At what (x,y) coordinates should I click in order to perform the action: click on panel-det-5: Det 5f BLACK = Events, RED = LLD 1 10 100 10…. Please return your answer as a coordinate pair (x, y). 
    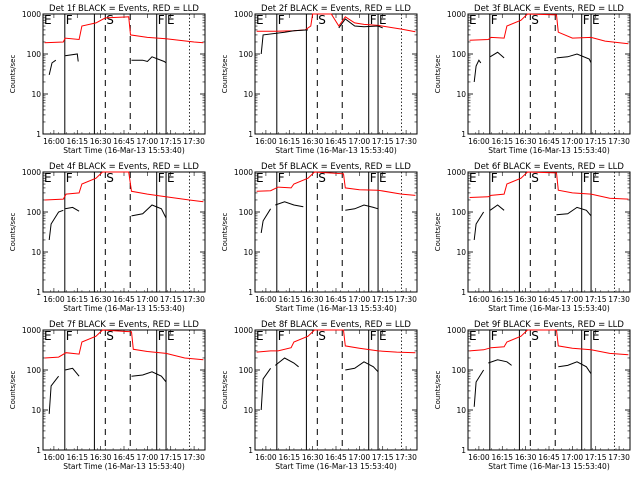
    Looking at the image, I should click on (319, 237).